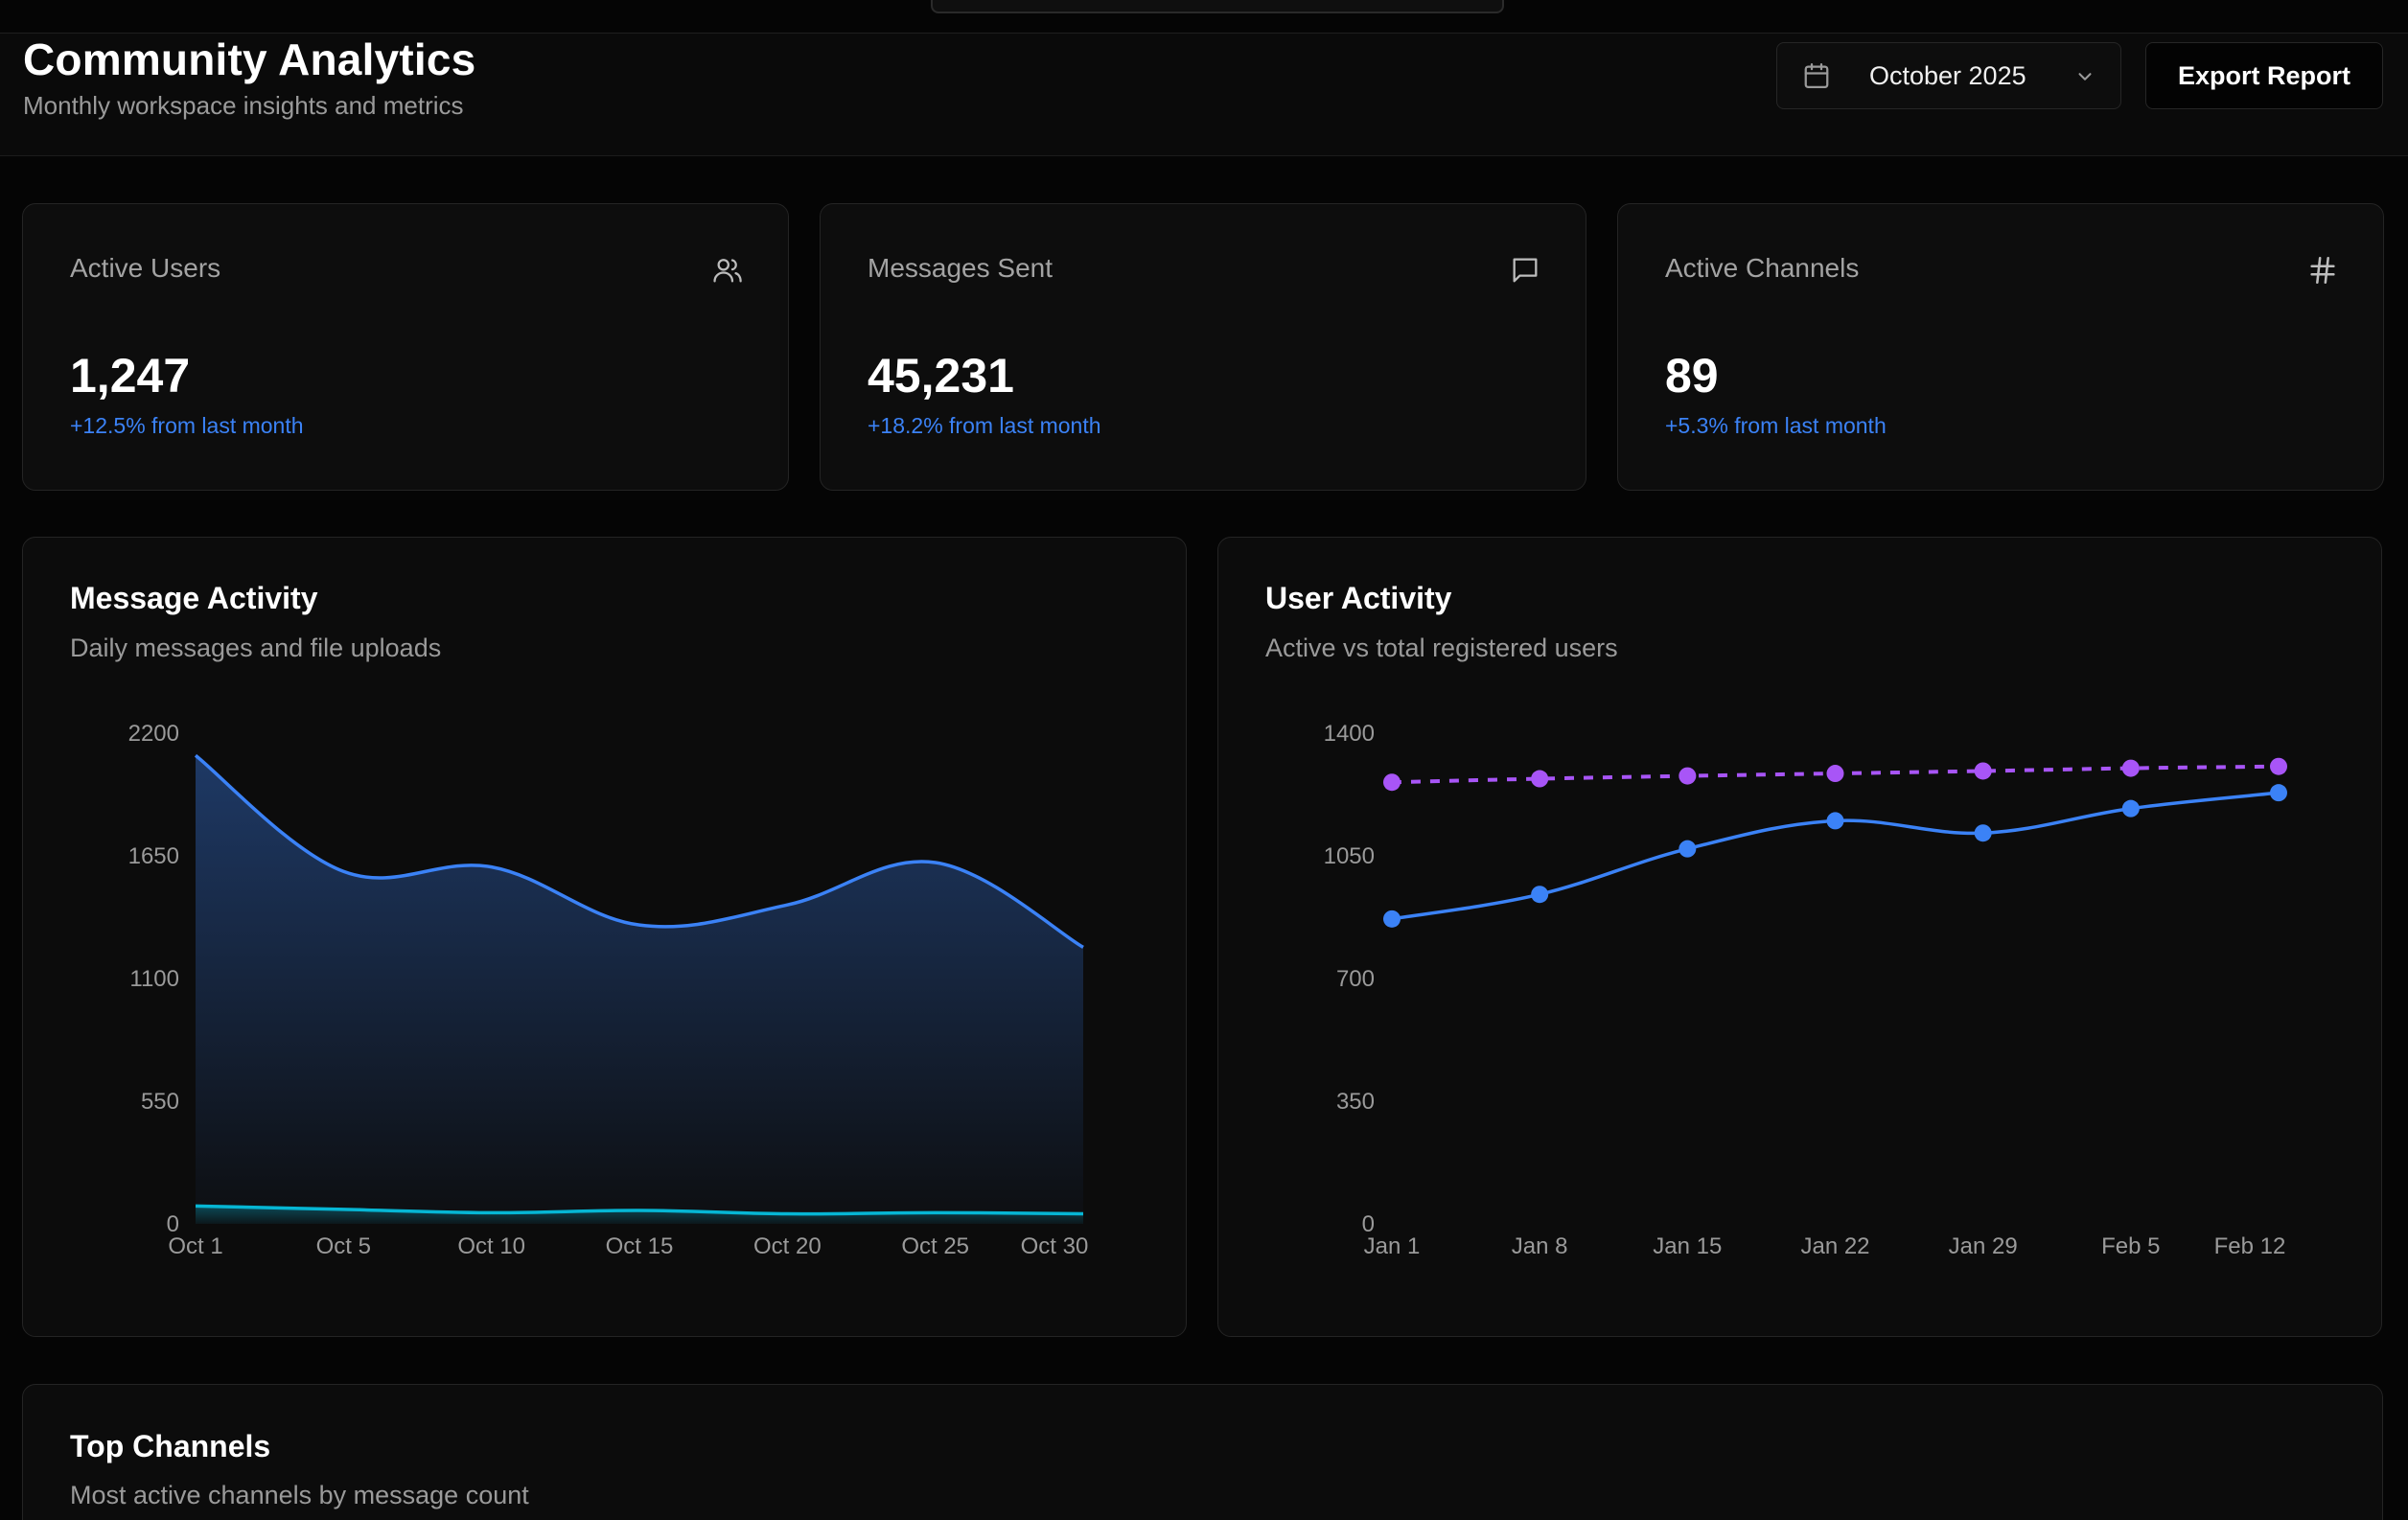  I want to click on date-selector: October 2025, so click(1948, 75).